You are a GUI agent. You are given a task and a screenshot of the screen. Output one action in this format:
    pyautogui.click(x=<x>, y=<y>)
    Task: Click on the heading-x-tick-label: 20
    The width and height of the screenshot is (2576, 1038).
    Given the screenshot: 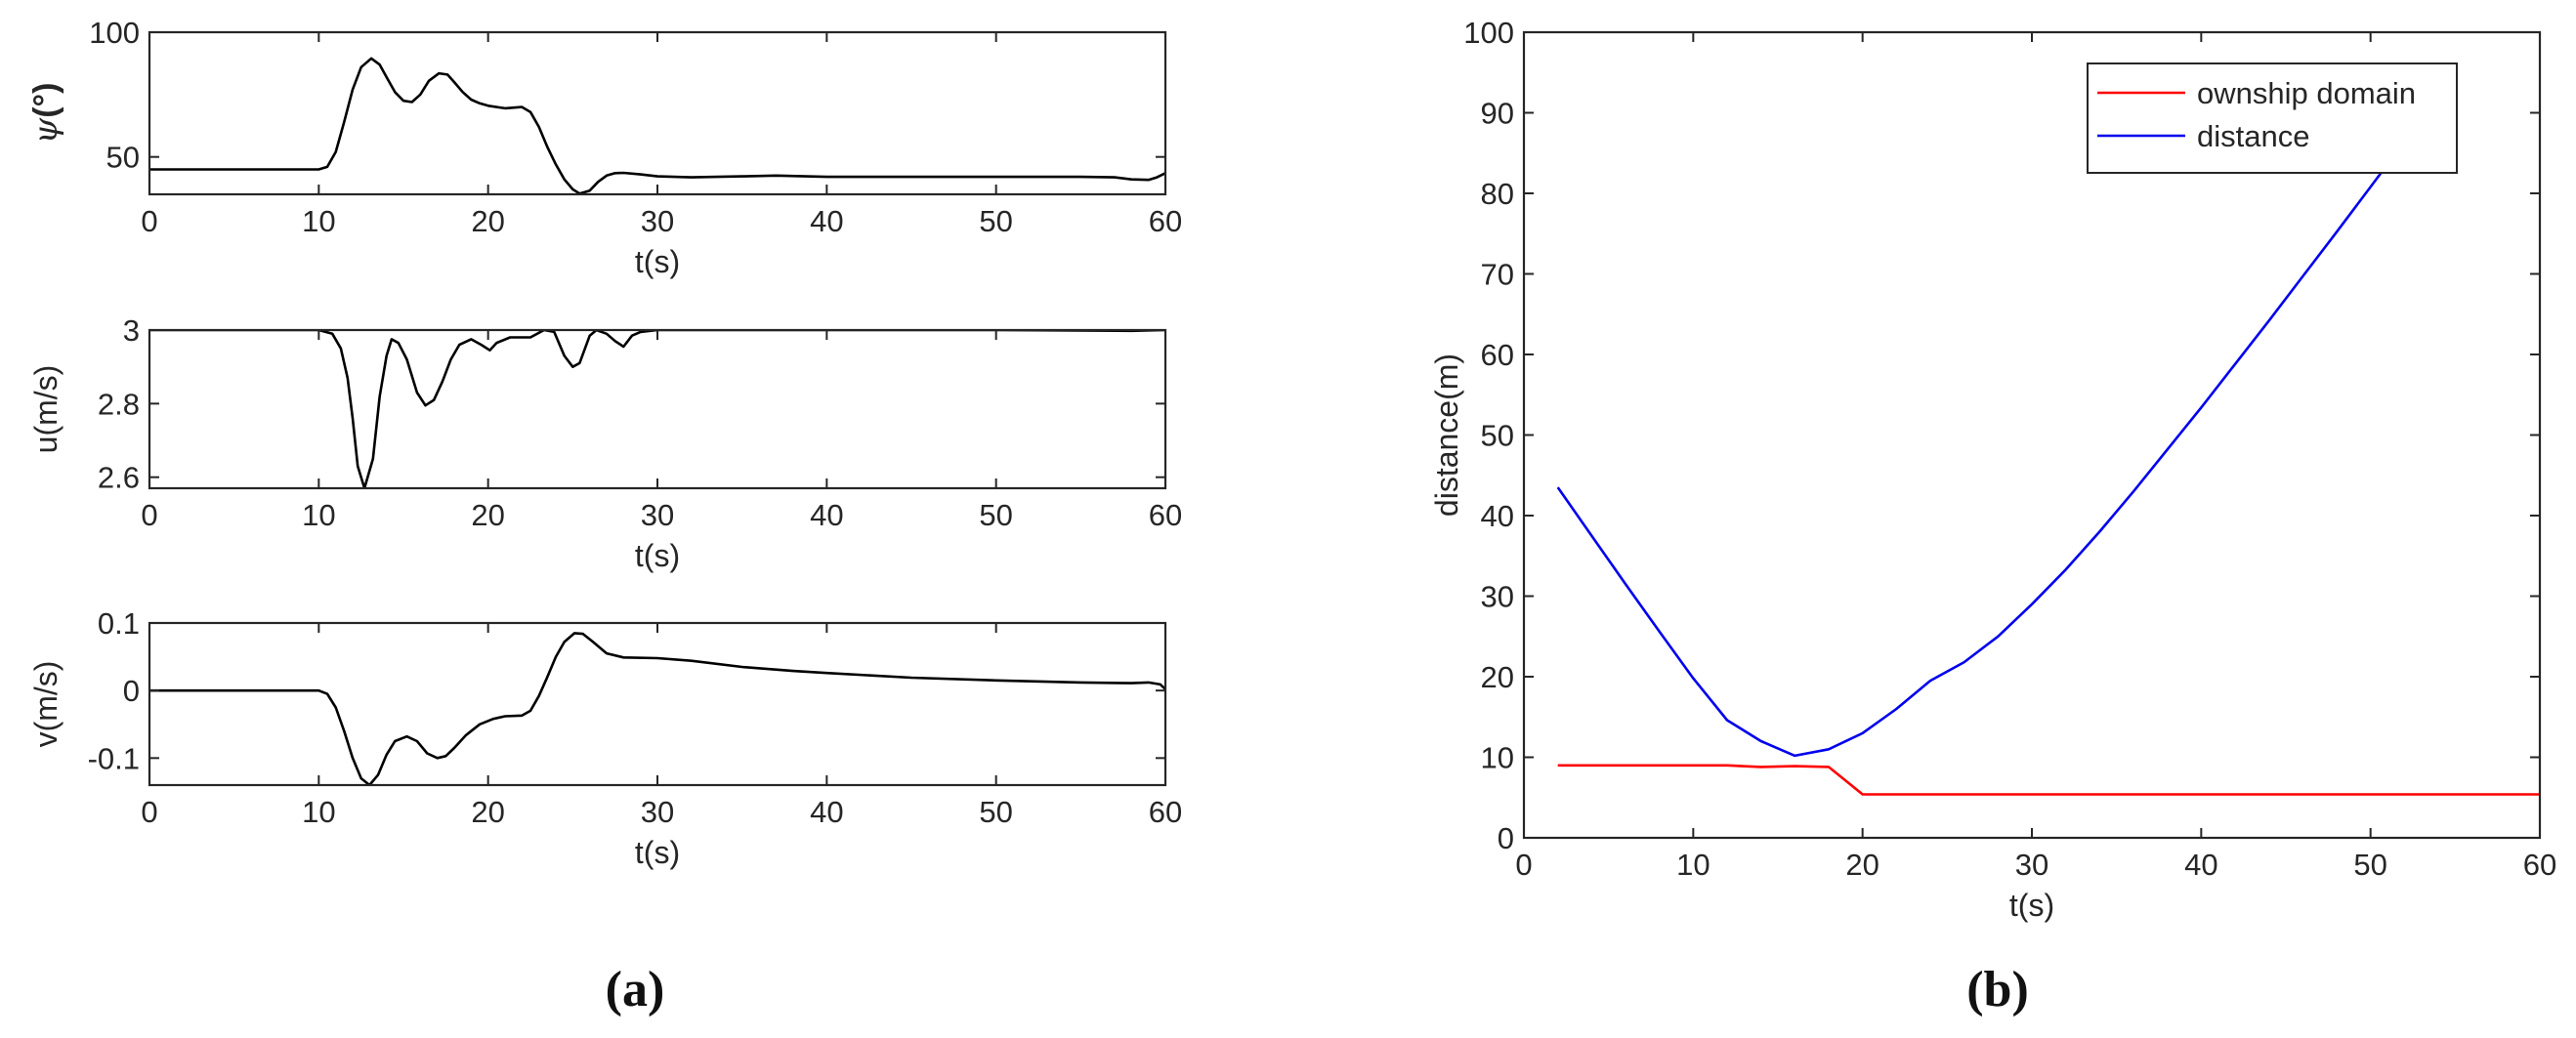 What is the action you would take?
    pyautogui.click(x=487, y=221)
    